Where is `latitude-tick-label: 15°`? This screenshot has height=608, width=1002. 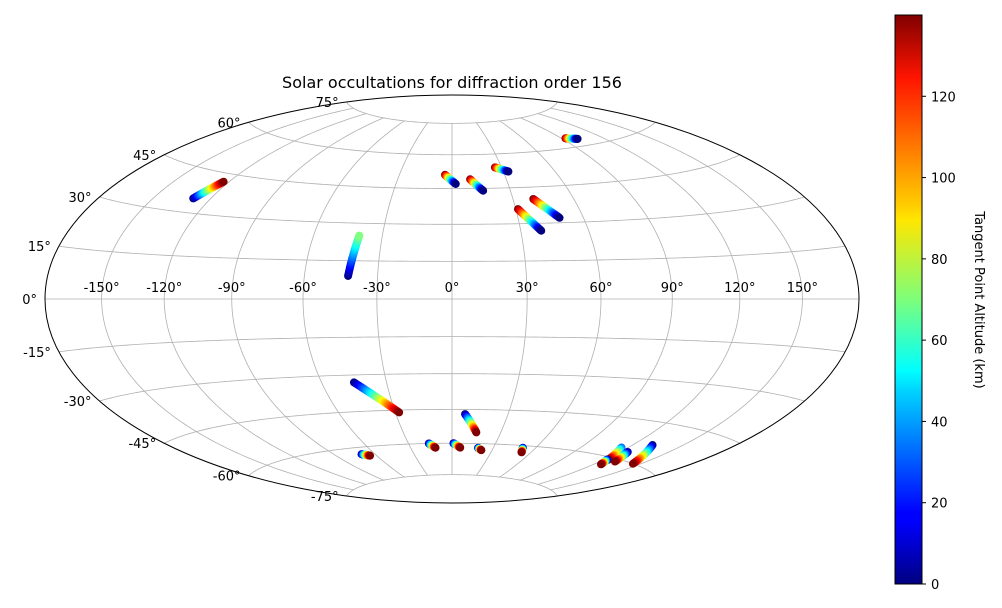 latitude-tick-label: 15° is located at coordinates (39, 247).